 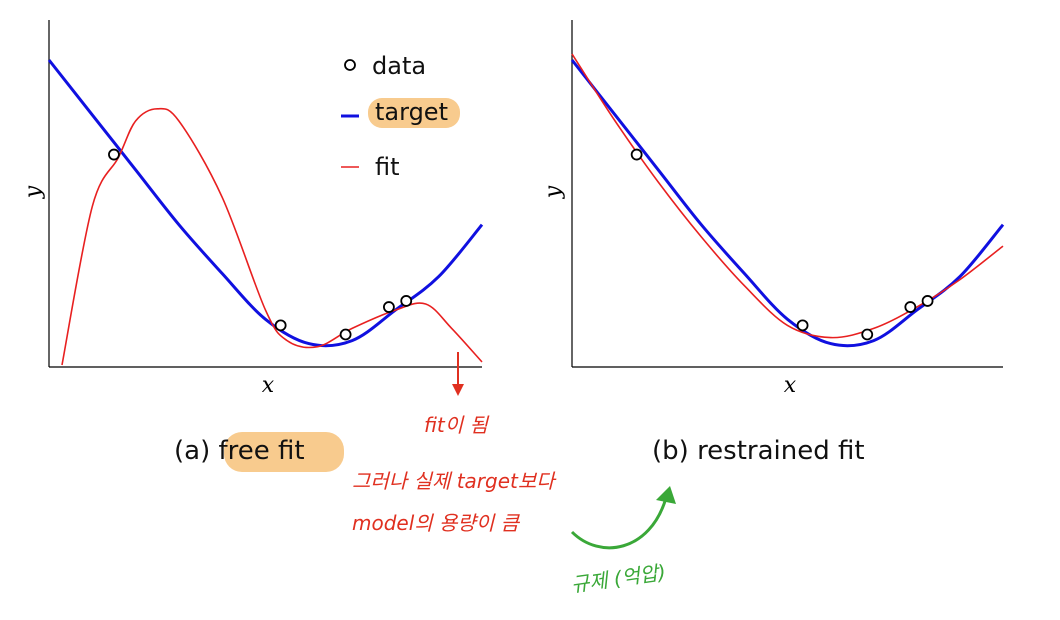 I want to click on annotation-fit-note: fit이 됨, so click(x=457, y=425).